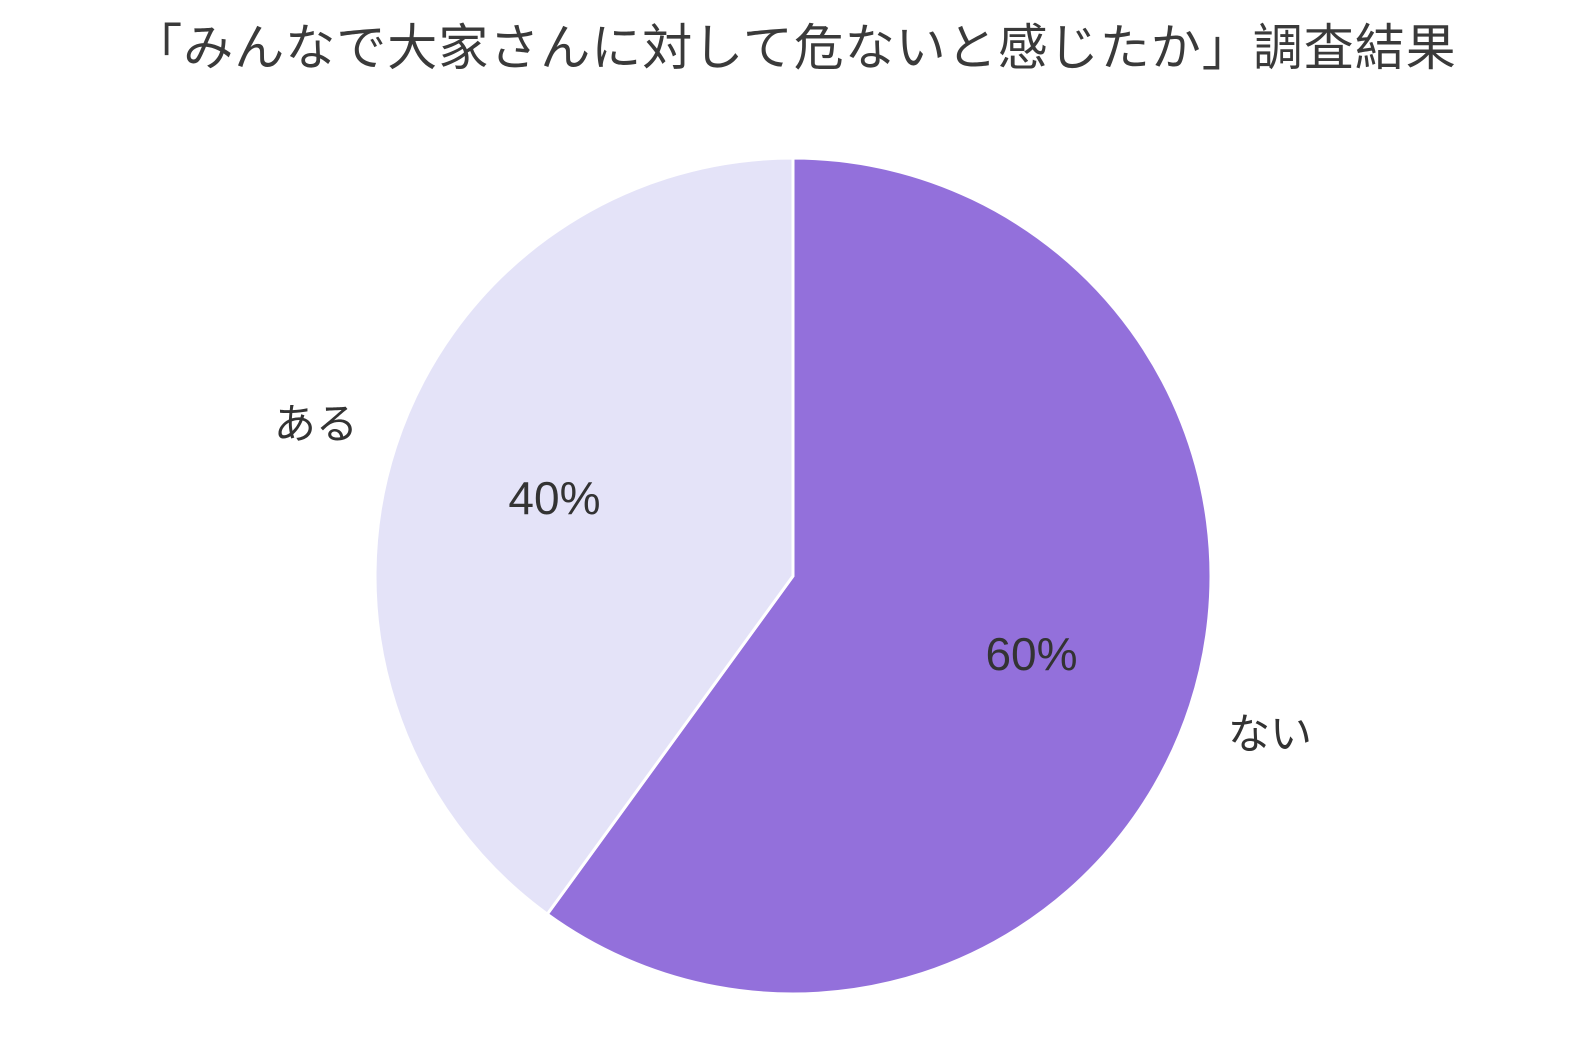 The width and height of the screenshot is (1589, 1059). I want to click on pie-category-label-ある: ある, so click(315, 424).